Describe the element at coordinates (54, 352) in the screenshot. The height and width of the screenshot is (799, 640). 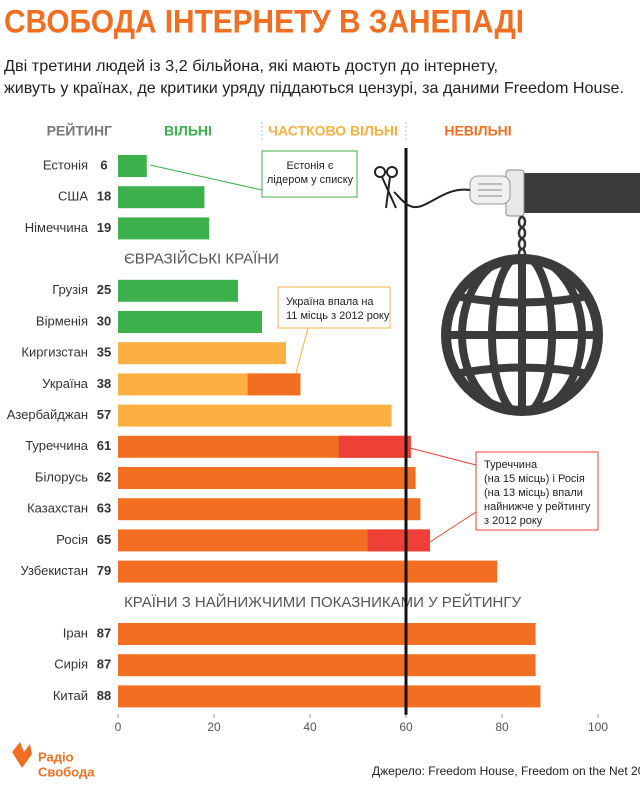
I see `country-label: Киргизстан` at that location.